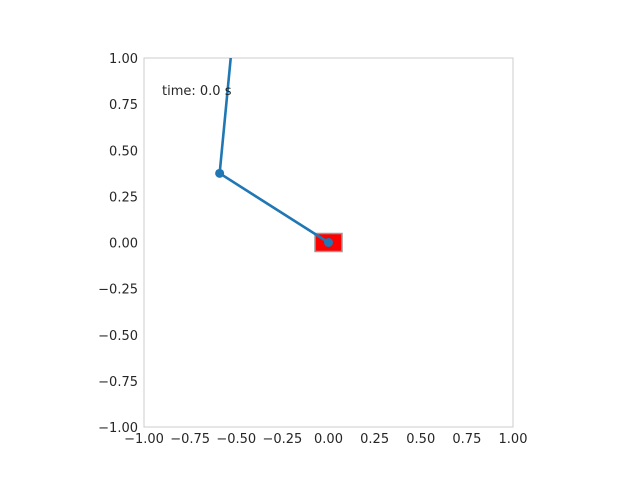  What do you see at coordinates (118, 336) in the screenshot?
I see `y-tick-label: −0.50` at bounding box center [118, 336].